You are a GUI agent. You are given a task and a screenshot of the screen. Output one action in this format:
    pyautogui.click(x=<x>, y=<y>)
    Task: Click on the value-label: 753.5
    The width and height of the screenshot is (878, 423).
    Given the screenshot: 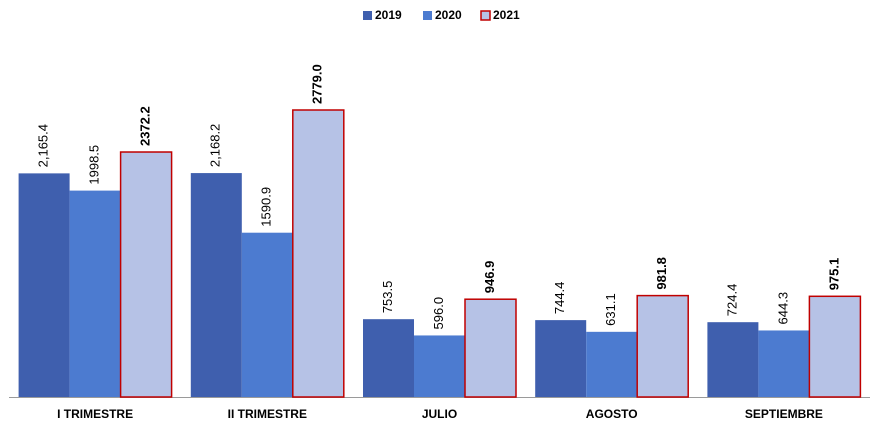 What is the action you would take?
    pyautogui.click(x=387, y=297)
    